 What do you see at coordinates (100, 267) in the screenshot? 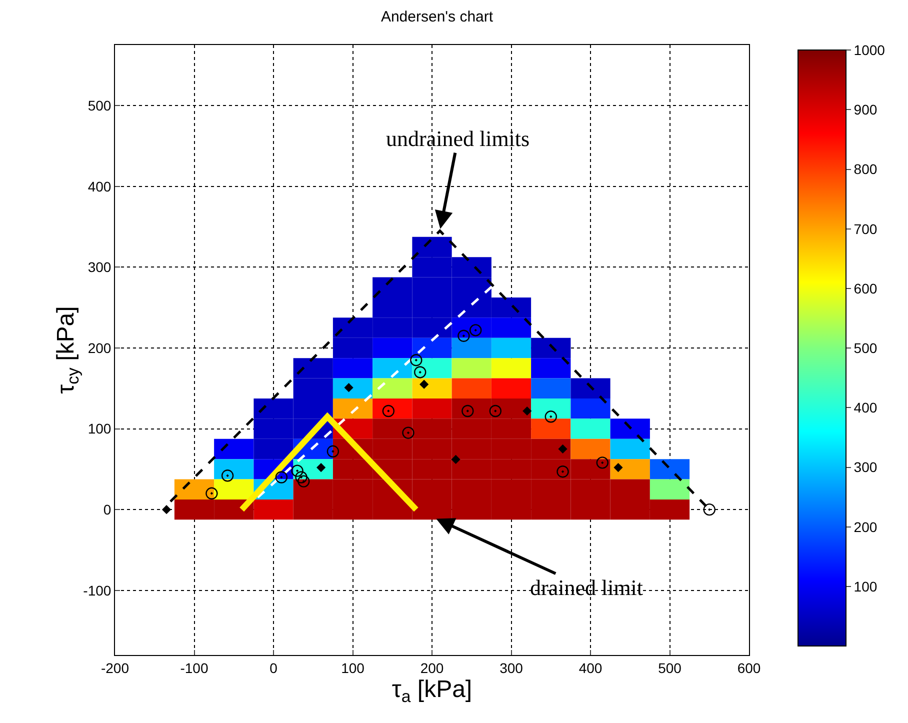
I see `y-tick-label: 300` at bounding box center [100, 267].